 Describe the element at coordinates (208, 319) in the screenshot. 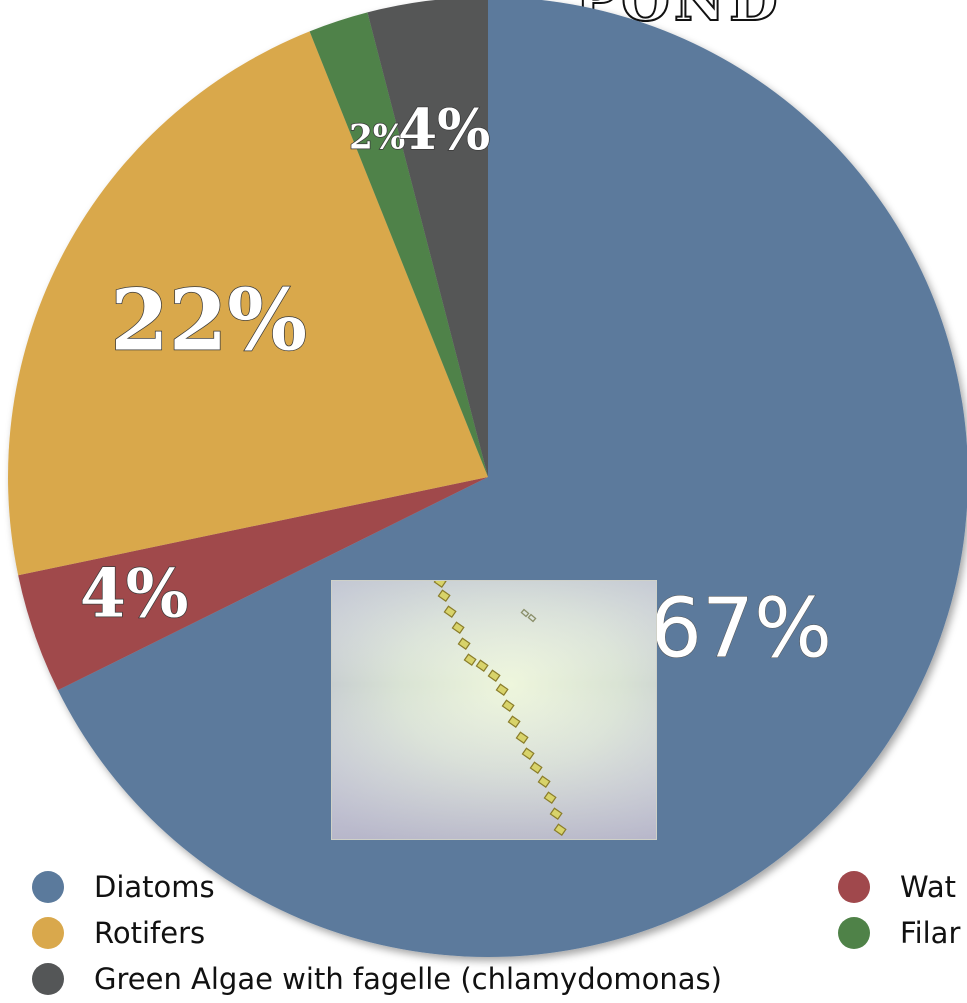

I see `slice-label-rotifers: 22%` at that location.